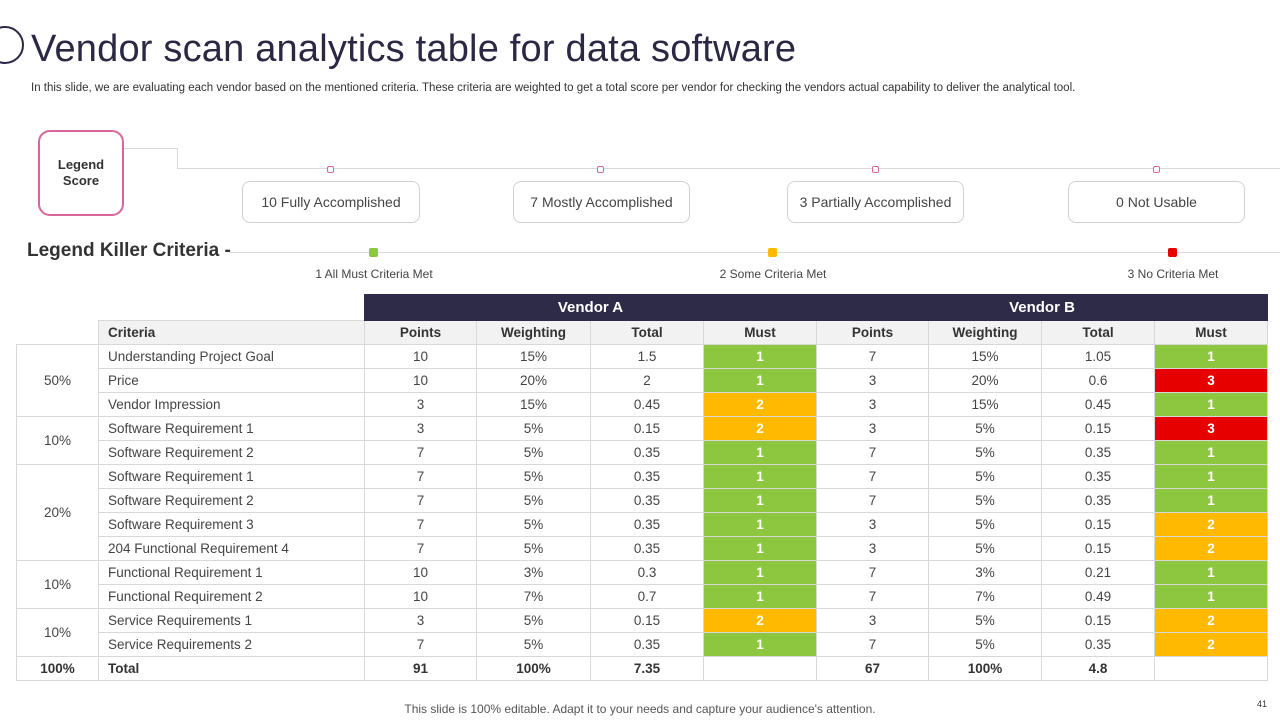  Describe the element at coordinates (374, 274) in the screenshot. I see `killer-label-all-met: 1 All Must Criteria Met` at that location.